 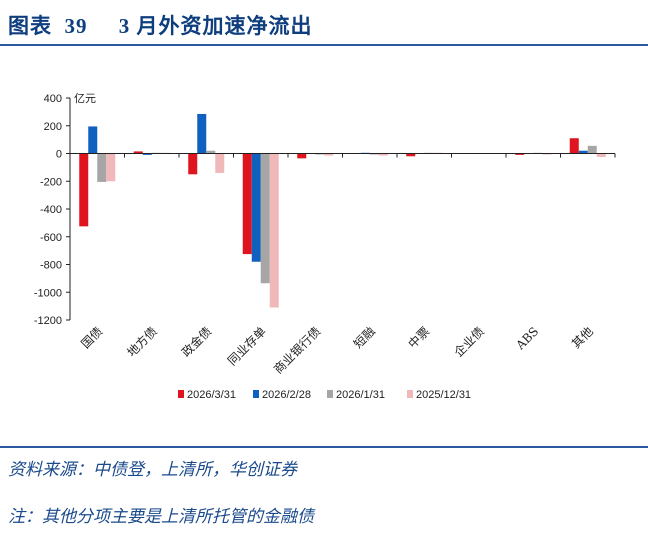 What do you see at coordinates (51, 210) in the screenshot?
I see `y-tick-label: -400` at bounding box center [51, 210].